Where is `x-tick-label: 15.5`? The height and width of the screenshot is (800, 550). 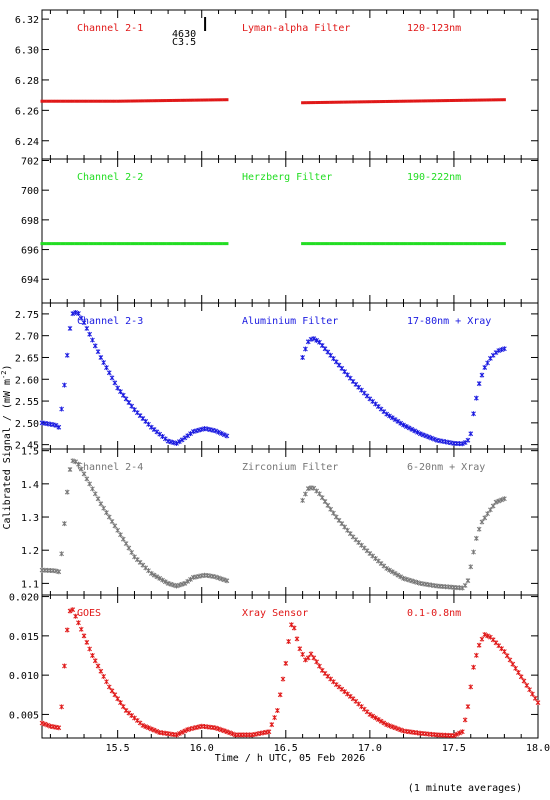 x-tick-label: 15.5 is located at coordinates (118, 748).